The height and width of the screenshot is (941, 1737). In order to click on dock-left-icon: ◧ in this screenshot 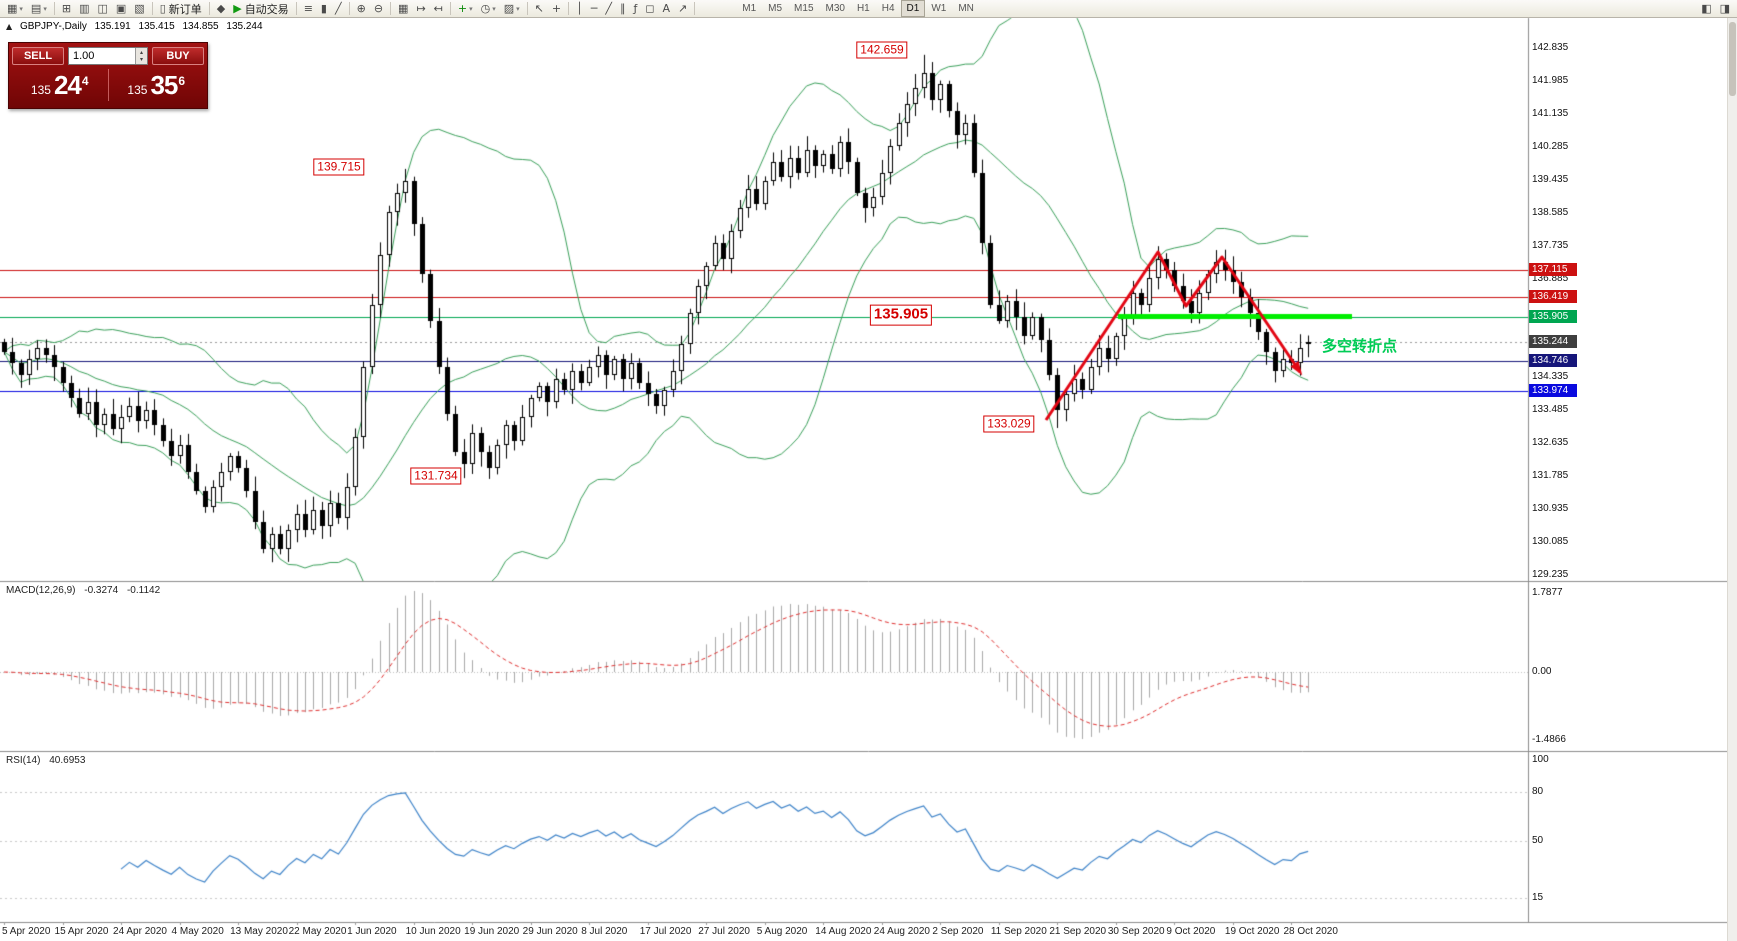, I will do `click(1706, 8)`.